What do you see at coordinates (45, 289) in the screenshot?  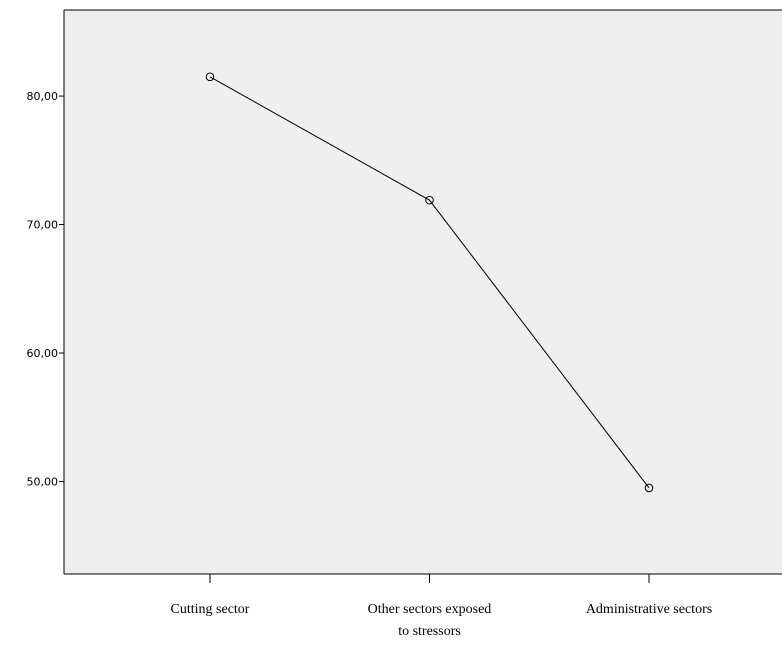 I see `y-axis: 50,00 60,00 70,00 80,00` at bounding box center [45, 289].